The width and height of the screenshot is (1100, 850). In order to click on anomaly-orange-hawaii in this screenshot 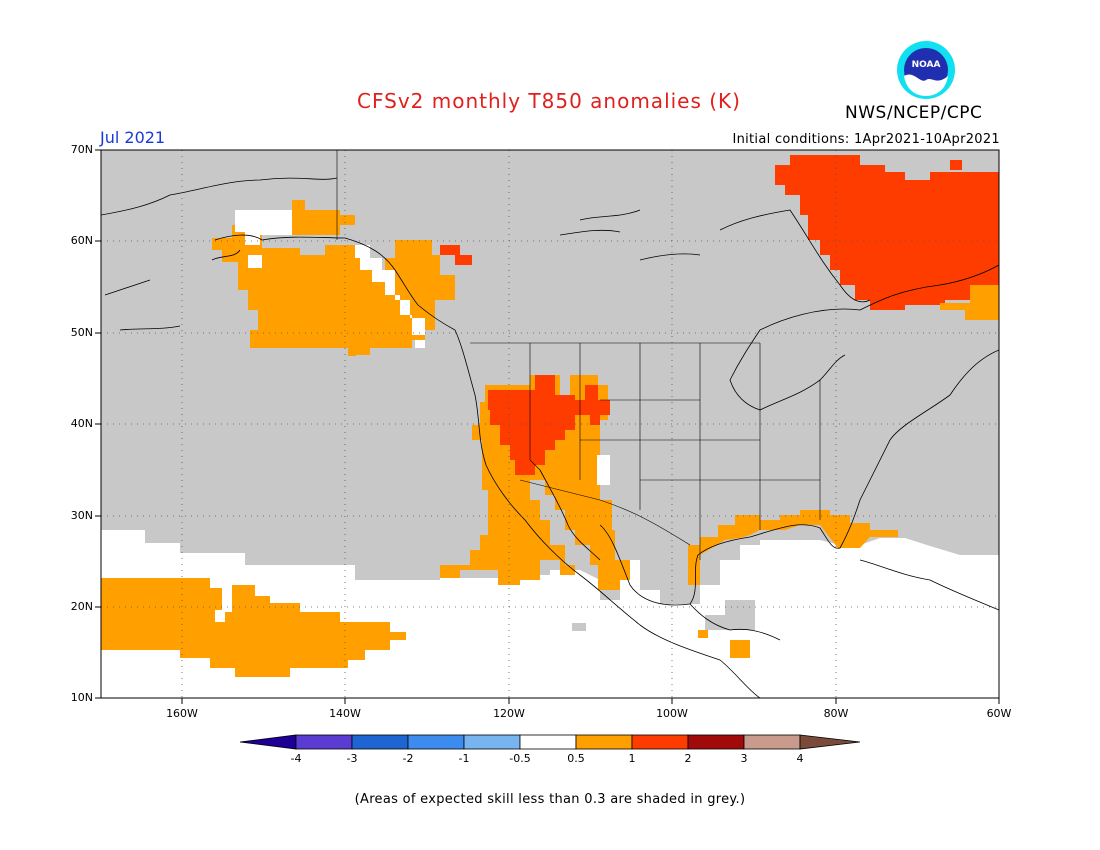, I will do `click(253, 627)`.